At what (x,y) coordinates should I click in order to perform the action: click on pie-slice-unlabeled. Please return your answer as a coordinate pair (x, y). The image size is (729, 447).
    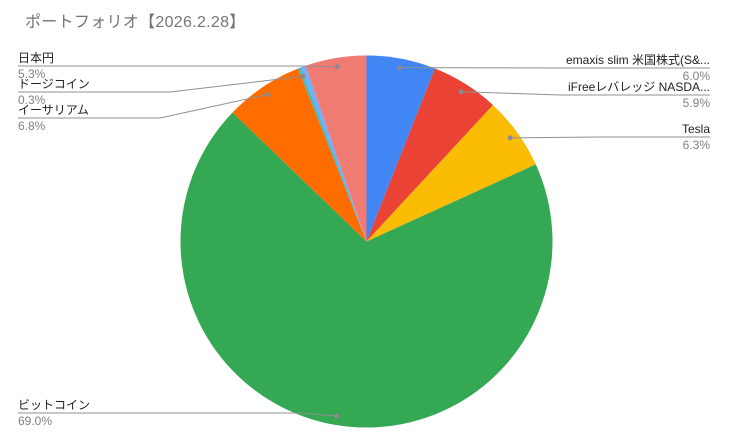
    Looking at the image, I should click on (334, 153).